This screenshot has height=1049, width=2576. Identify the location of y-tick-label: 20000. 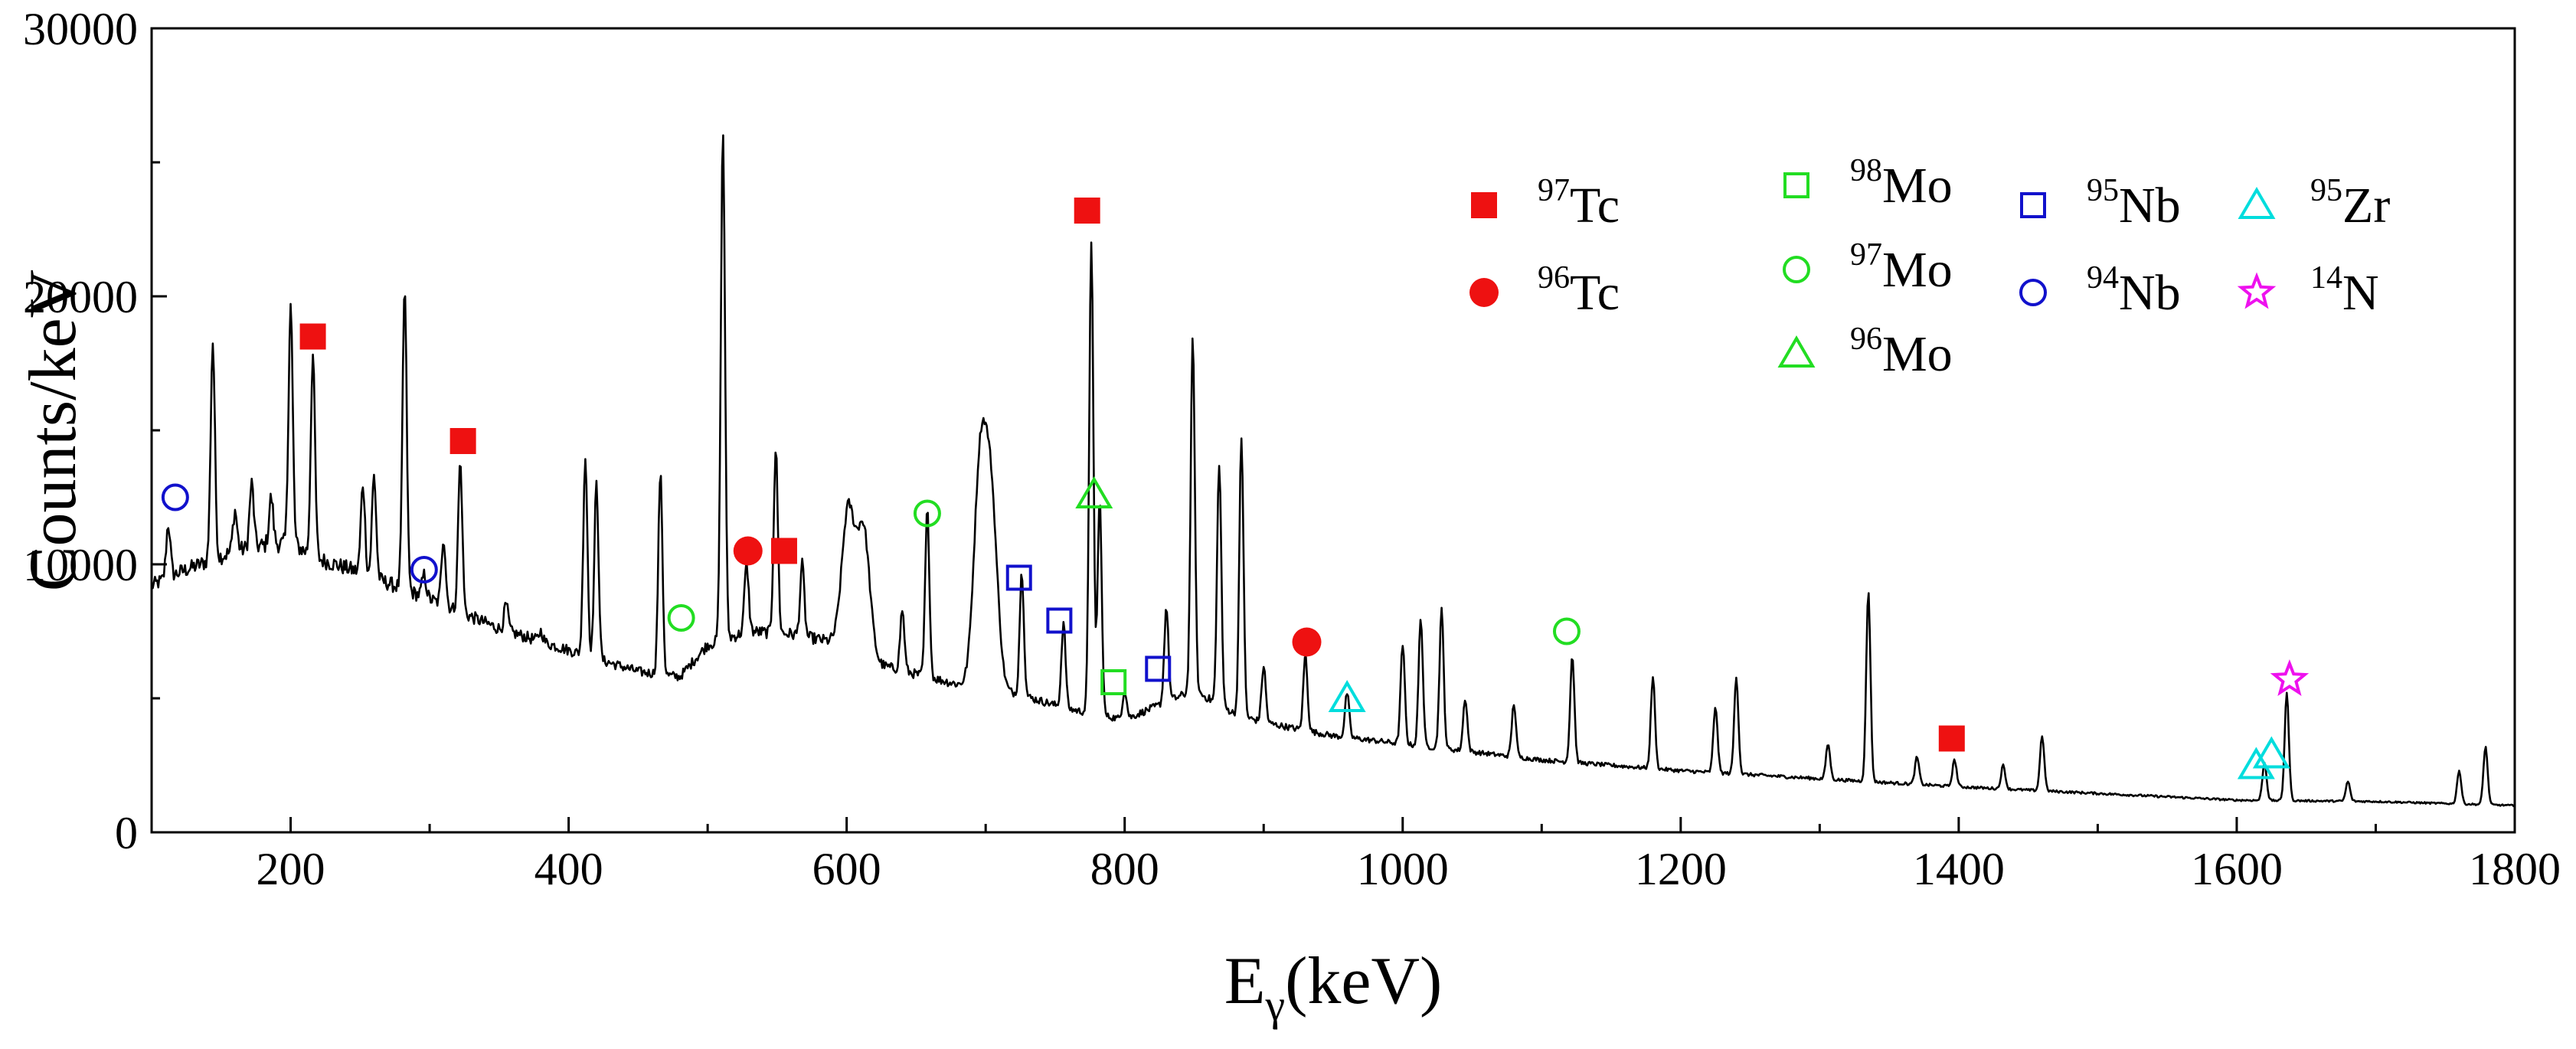
(80, 297).